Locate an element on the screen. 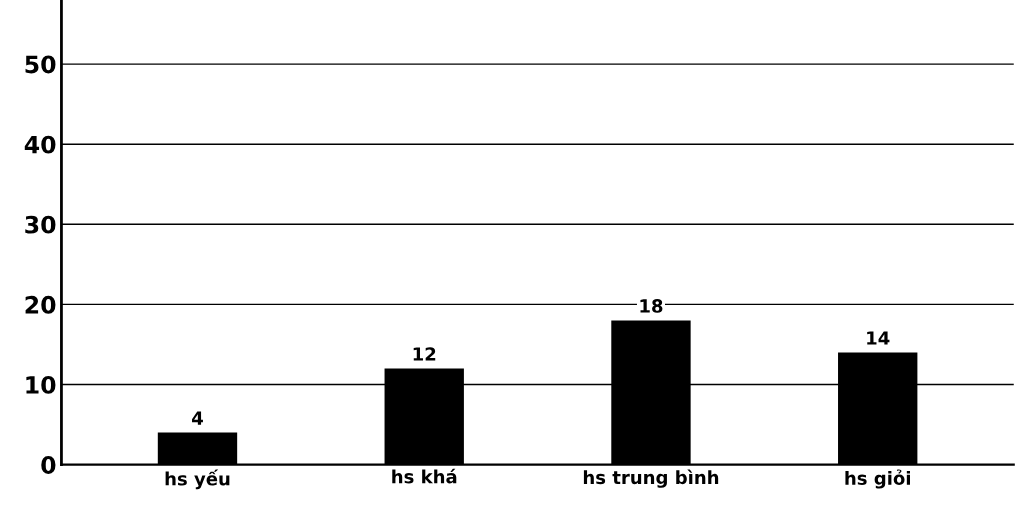  x-tick-label: hs trung bình is located at coordinates (651, 478).